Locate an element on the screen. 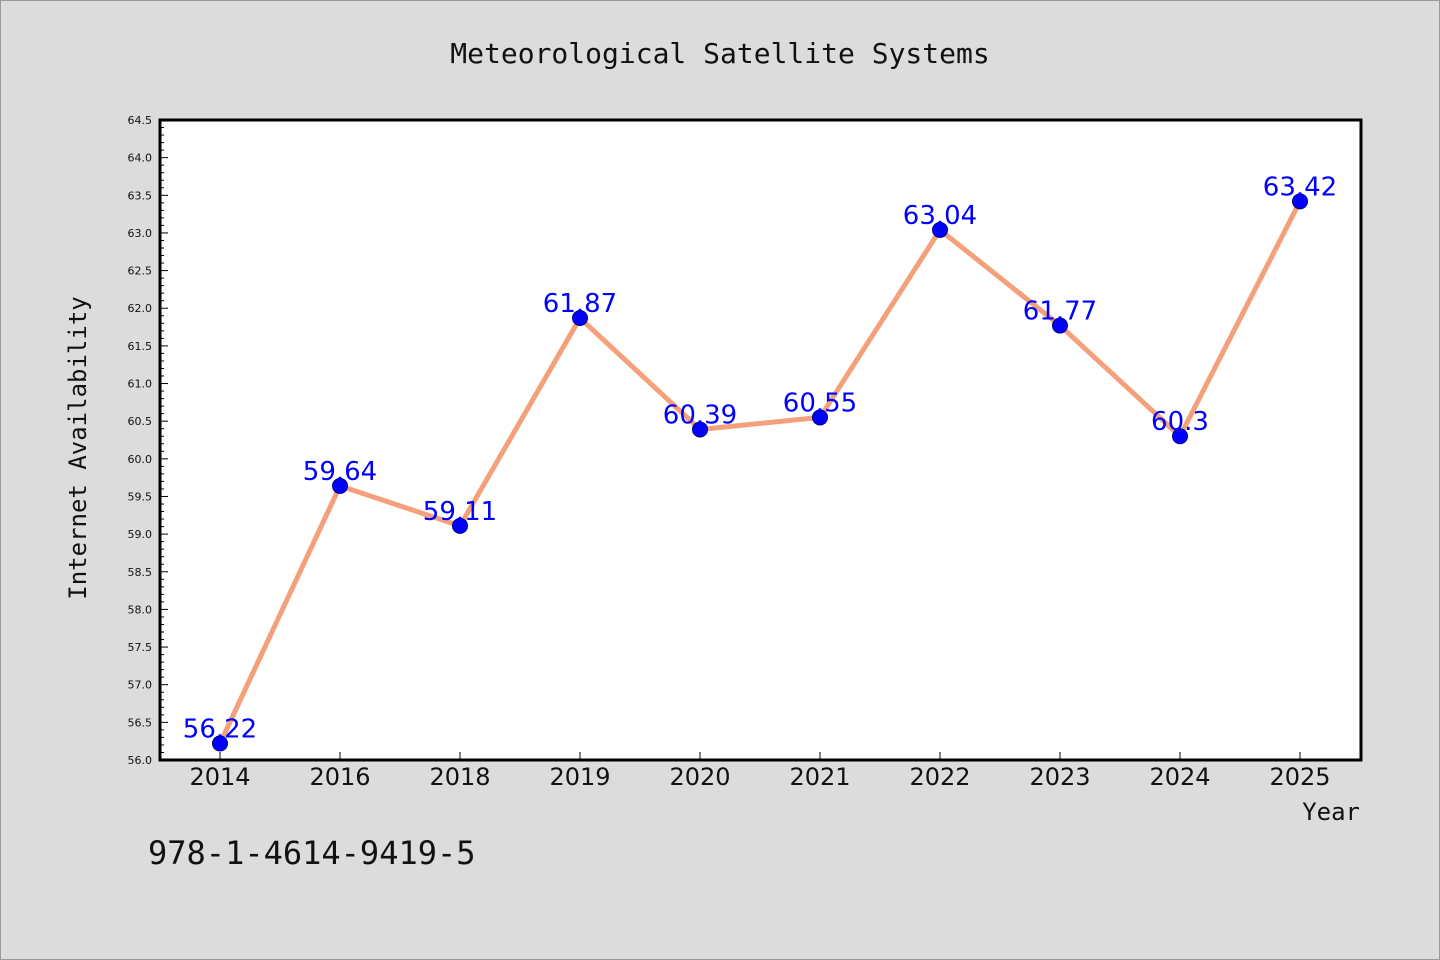 The width and height of the screenshot is (1440, 960). y-tick-label: 61.0 is located at coordinates (140, 384).